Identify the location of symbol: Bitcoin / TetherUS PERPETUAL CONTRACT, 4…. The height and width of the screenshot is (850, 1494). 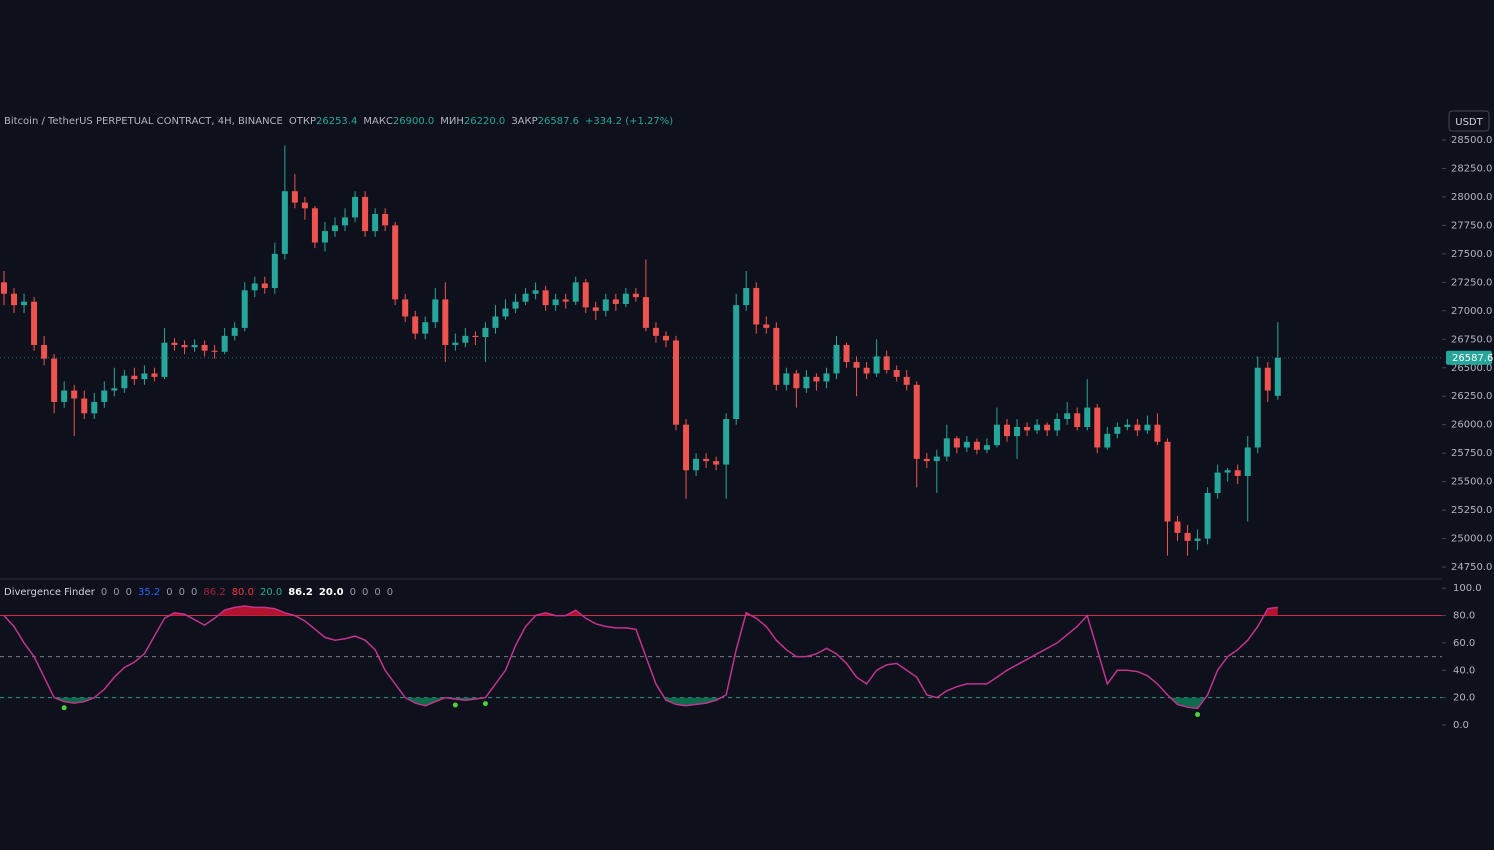
(143, 121).